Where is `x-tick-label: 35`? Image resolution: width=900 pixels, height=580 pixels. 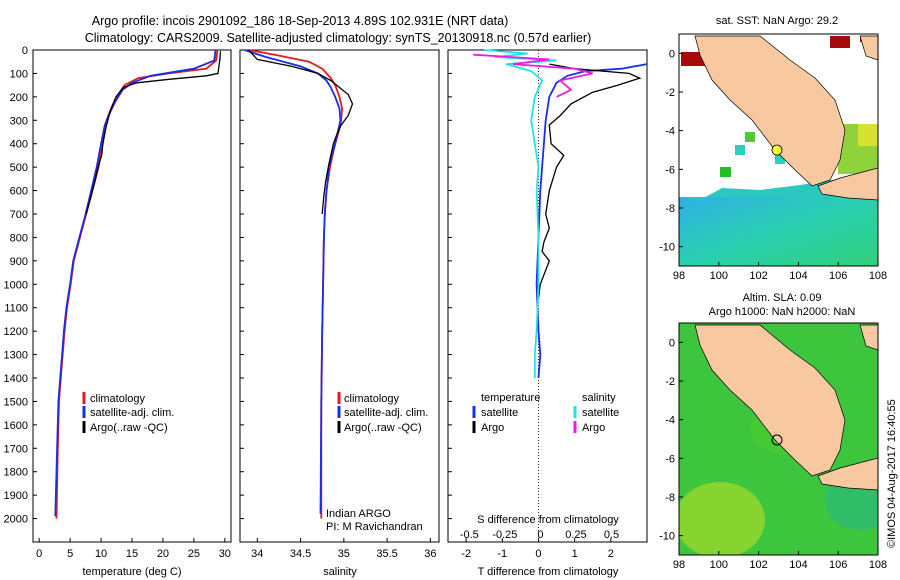
x-tick-label: 35 is located at coordinates (344, 554).